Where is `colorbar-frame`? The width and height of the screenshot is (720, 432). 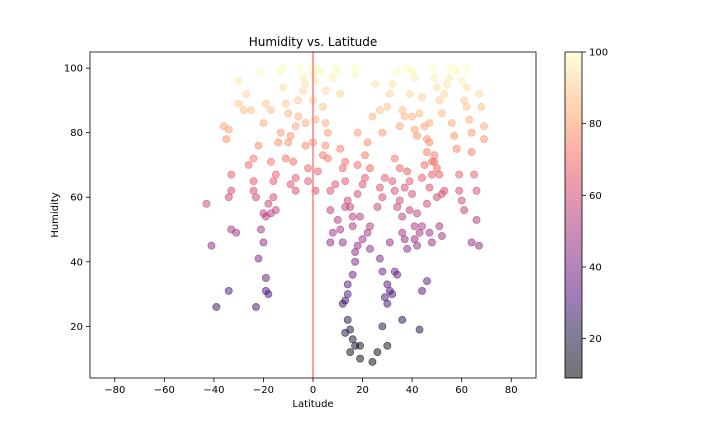
colorbar-frame is located at coordinates (573, 215).